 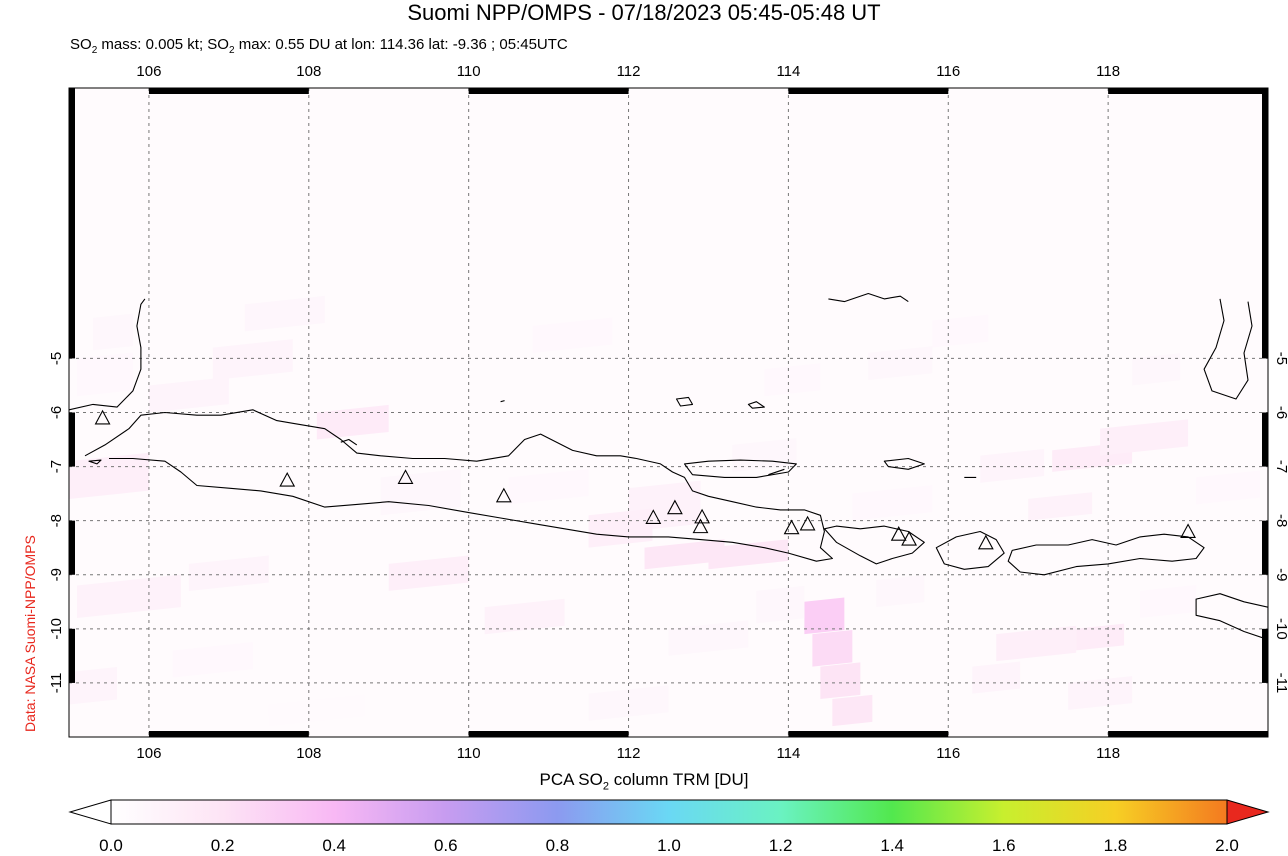 I want to click on lat-tick-label-right: -8, so click(x=1280, y=520).